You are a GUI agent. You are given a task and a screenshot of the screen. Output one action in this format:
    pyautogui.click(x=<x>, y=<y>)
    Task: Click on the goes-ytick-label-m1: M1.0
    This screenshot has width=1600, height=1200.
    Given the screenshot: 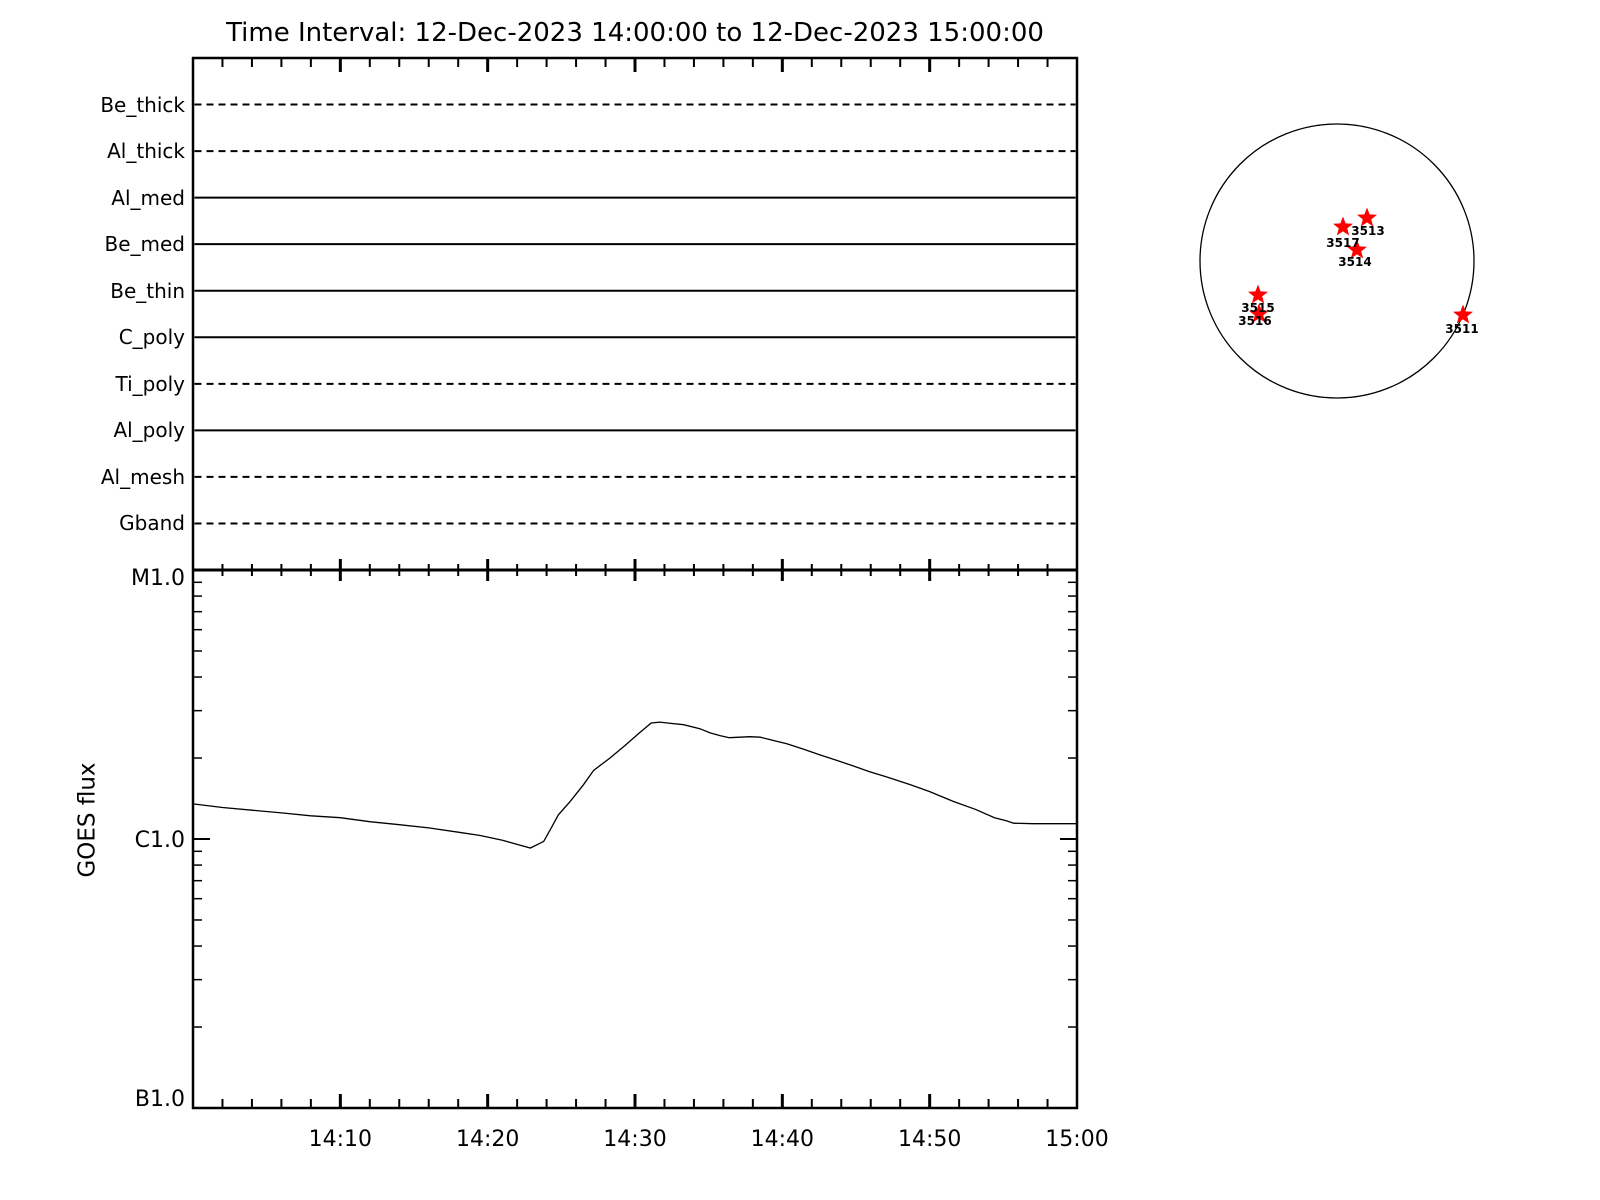 What is the action you would take?
    pyautogui.click(x=158, y=578)
    